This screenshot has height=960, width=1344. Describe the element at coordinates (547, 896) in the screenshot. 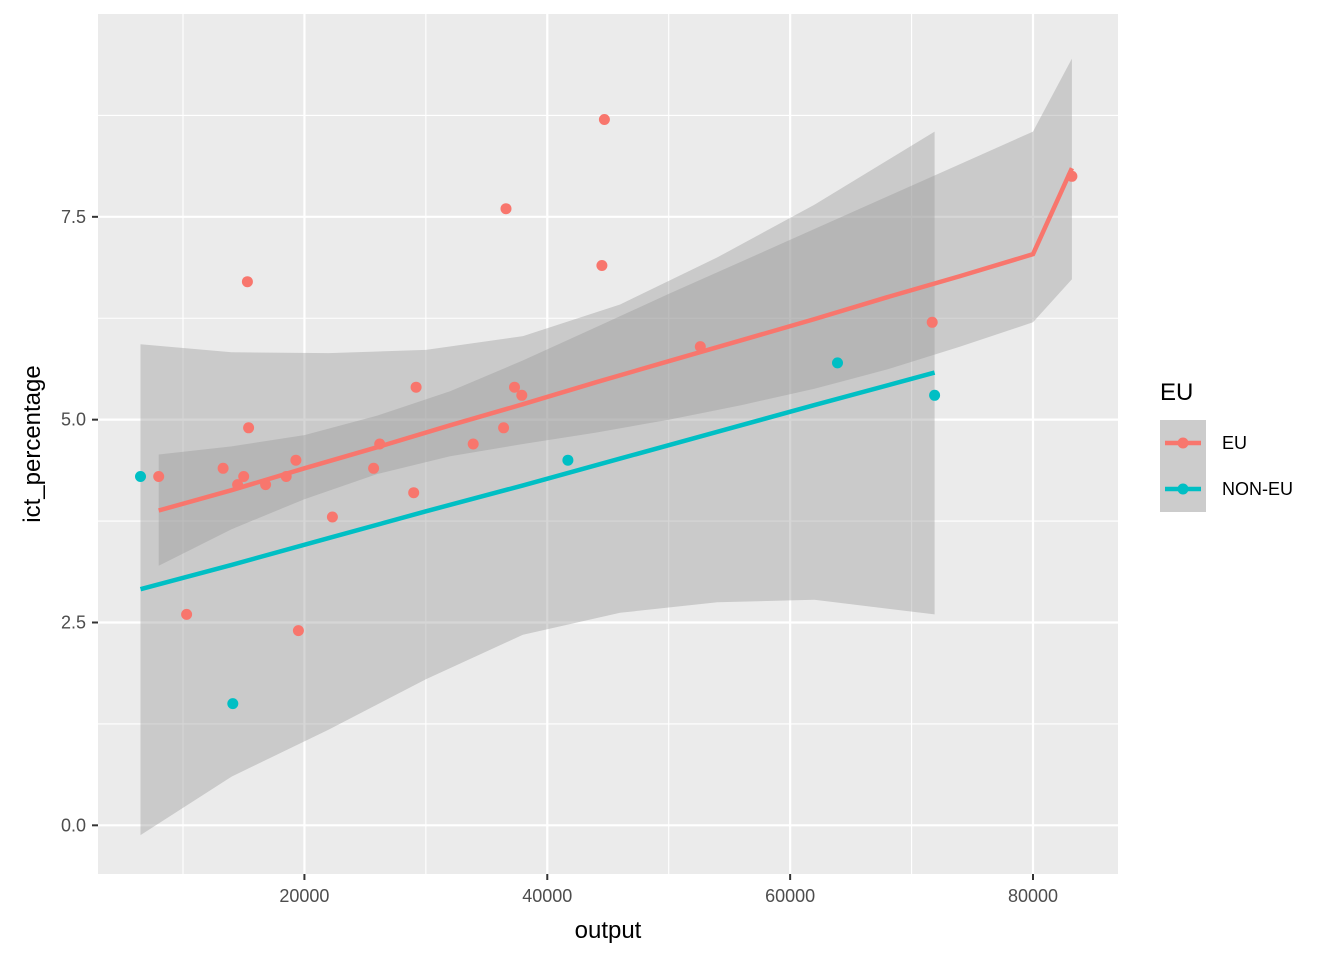

I see `x-tick-label: 40000` at that location.